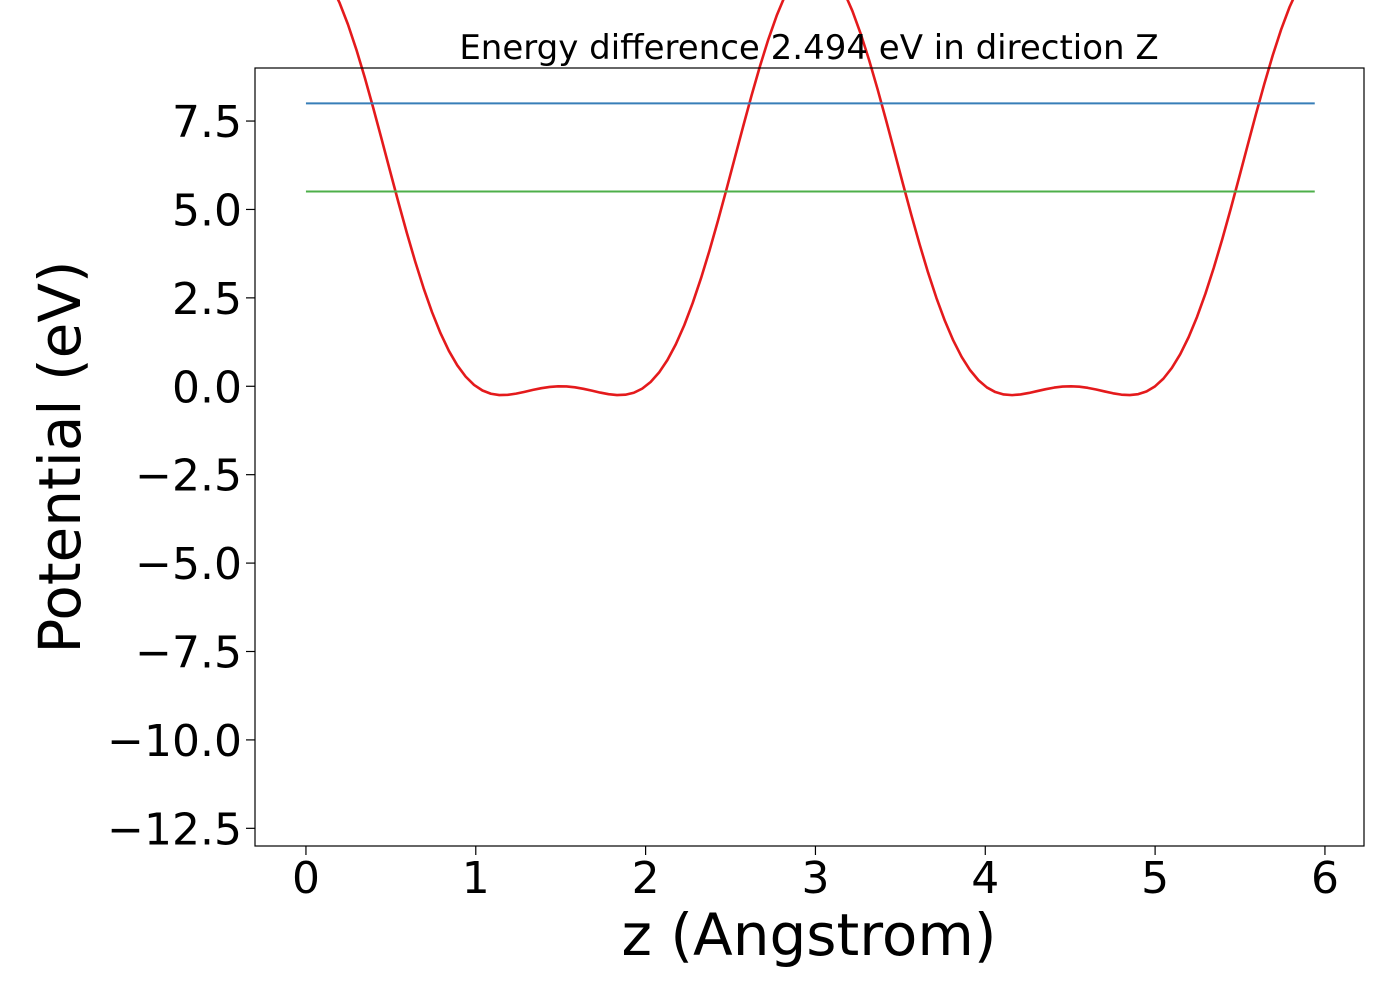 The image size is (1400, 1000). Describe the element at coordinates (188, 653) in the screenshot. I see `y-tick-label: −7.5` at that location.